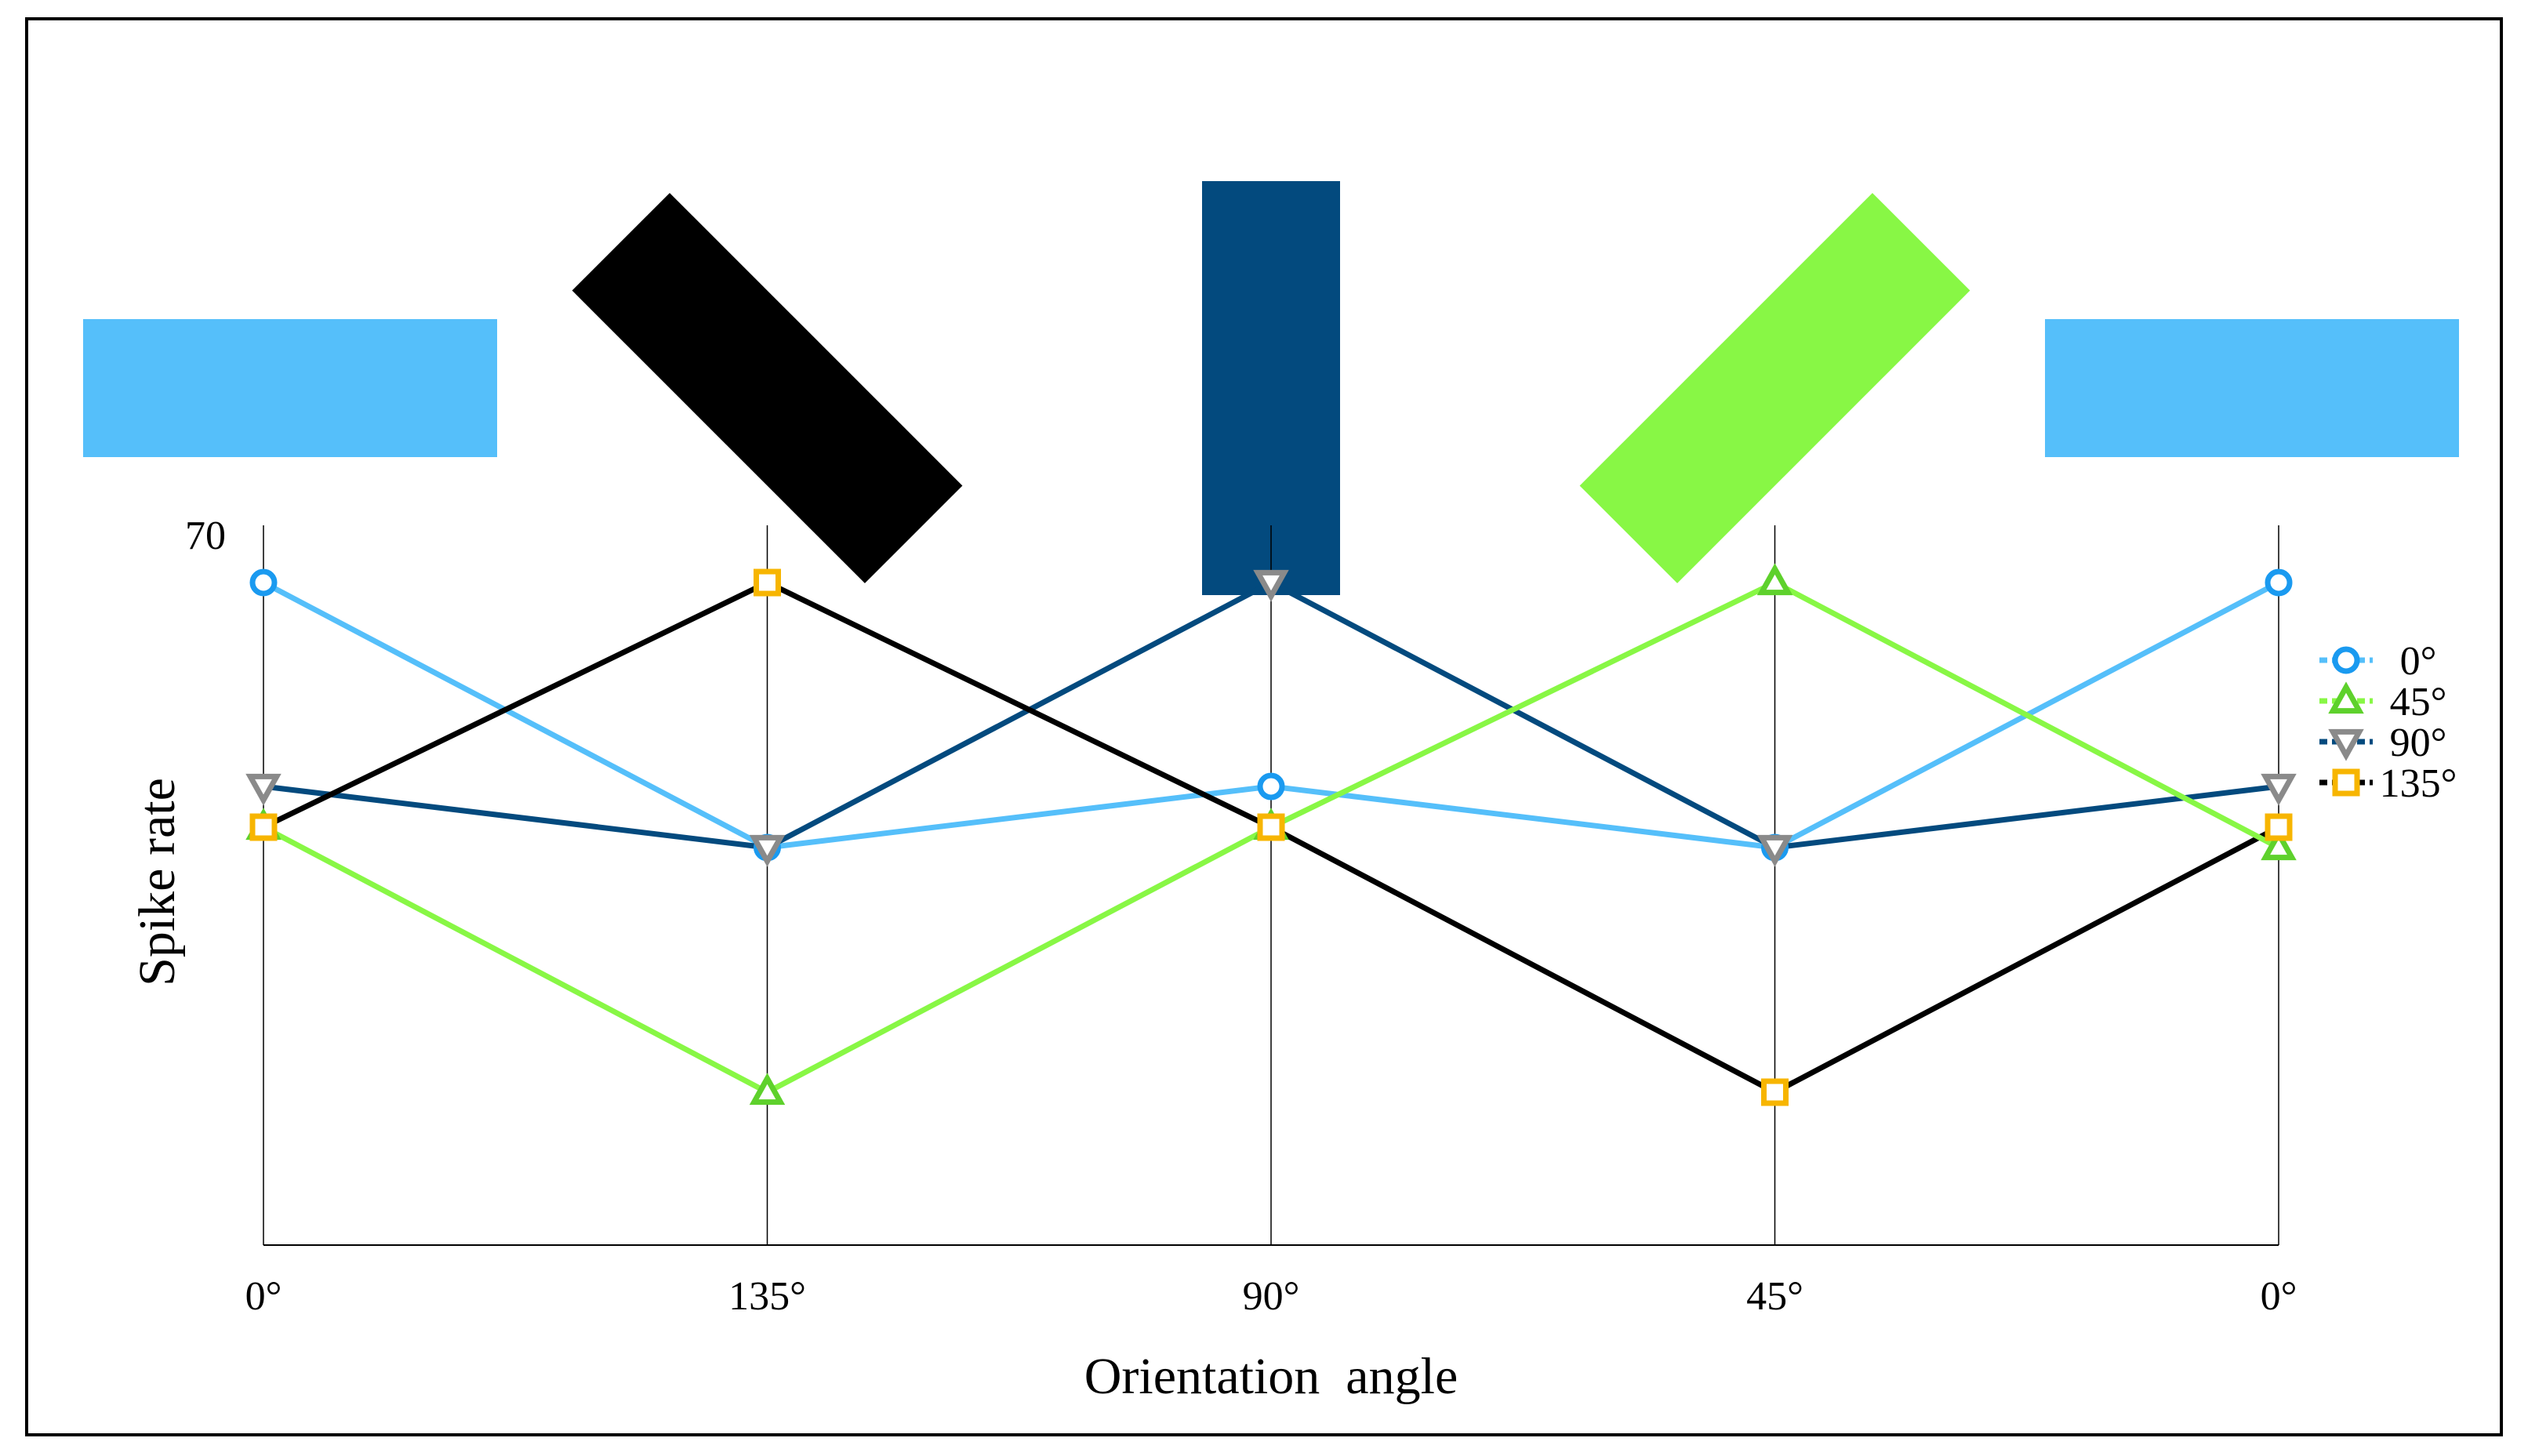 The height and width of the screenshot is (1456, 2528). I want to click on x-tick-label-0: 0°, so click(263, 1296).